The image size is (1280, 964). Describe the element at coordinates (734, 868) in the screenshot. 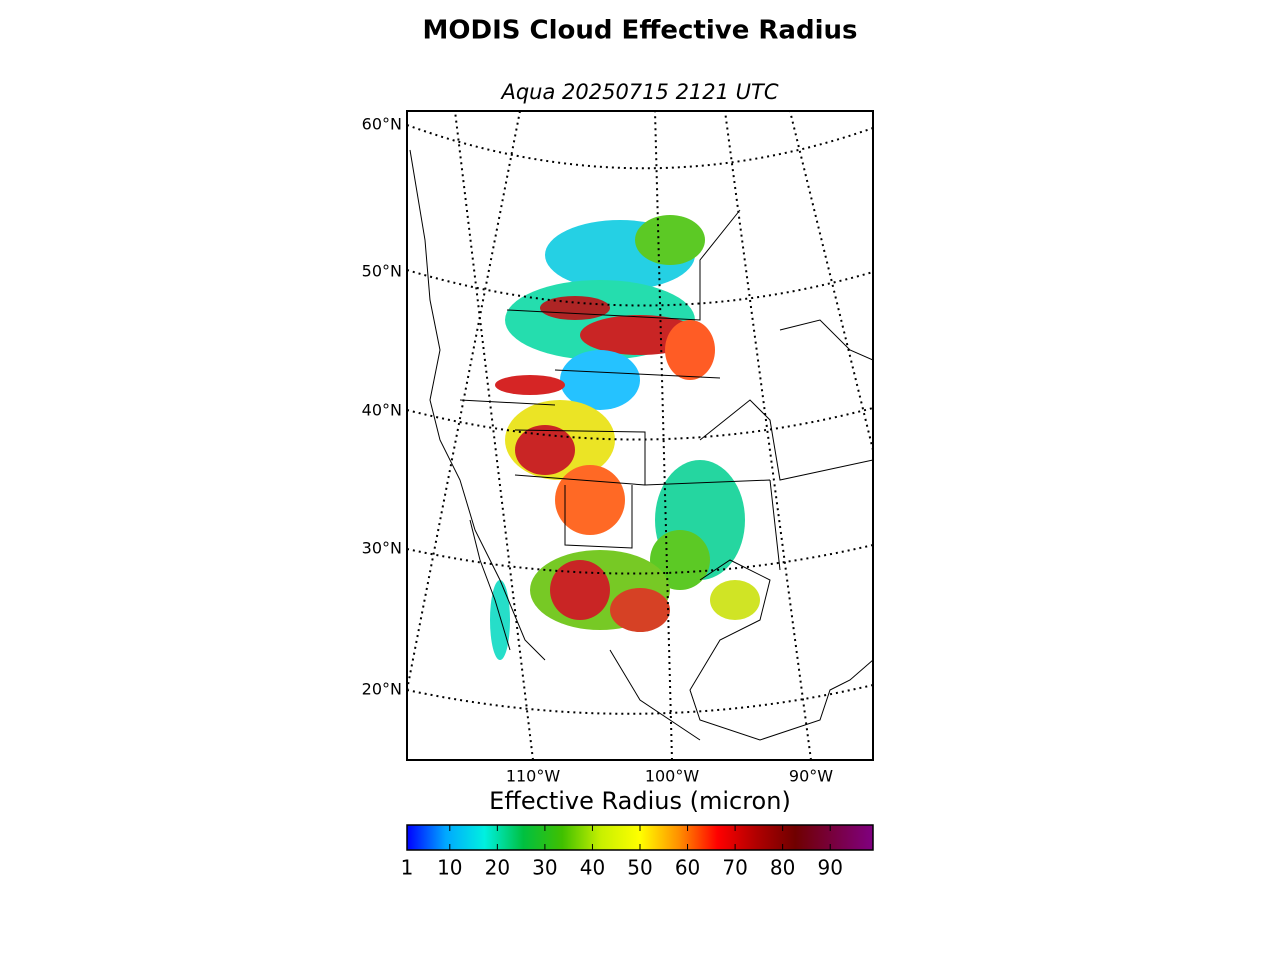

I see `colorbar-tick-label: 70` at that location.